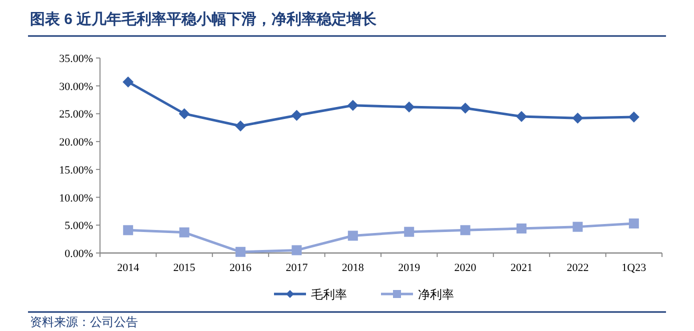  I want to click on x-tick-label: 2022, so click(577, 268).